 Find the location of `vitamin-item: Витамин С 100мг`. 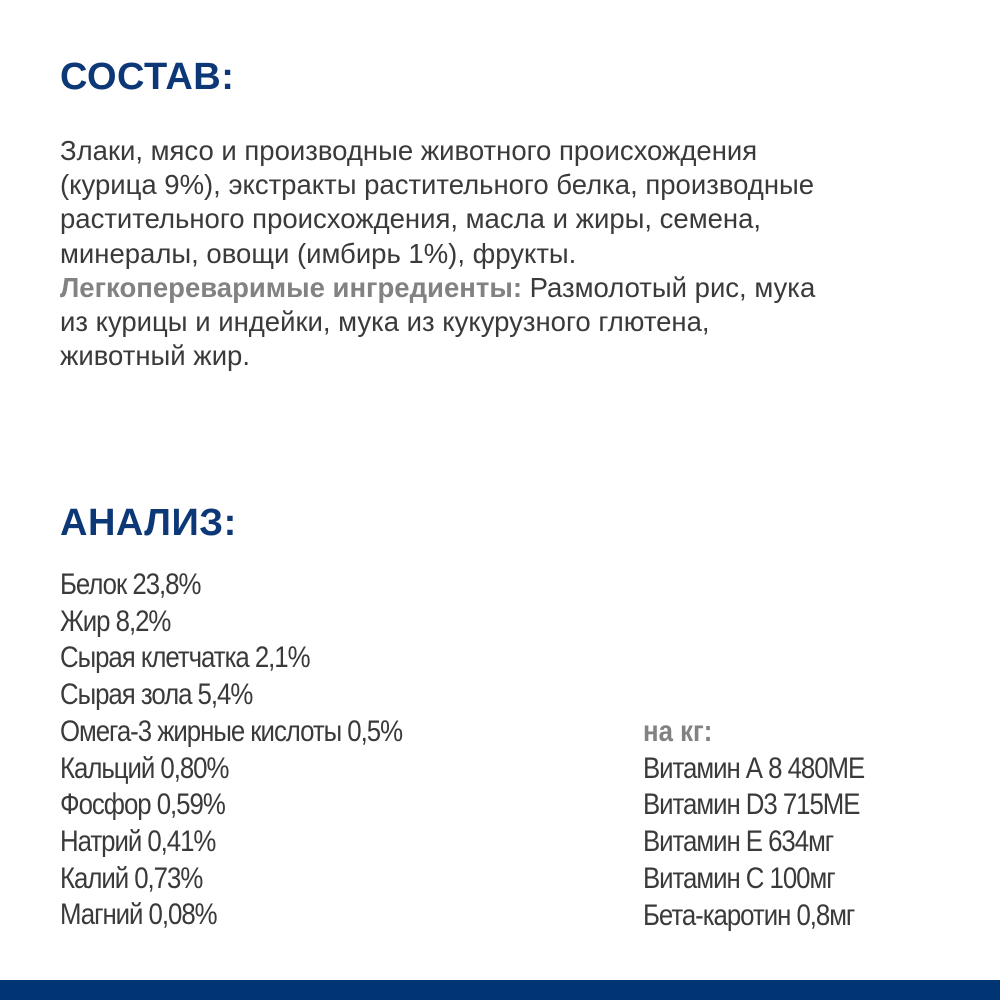

vitamin-item: Витамин С 100мг is located at coordinates (739, 878).